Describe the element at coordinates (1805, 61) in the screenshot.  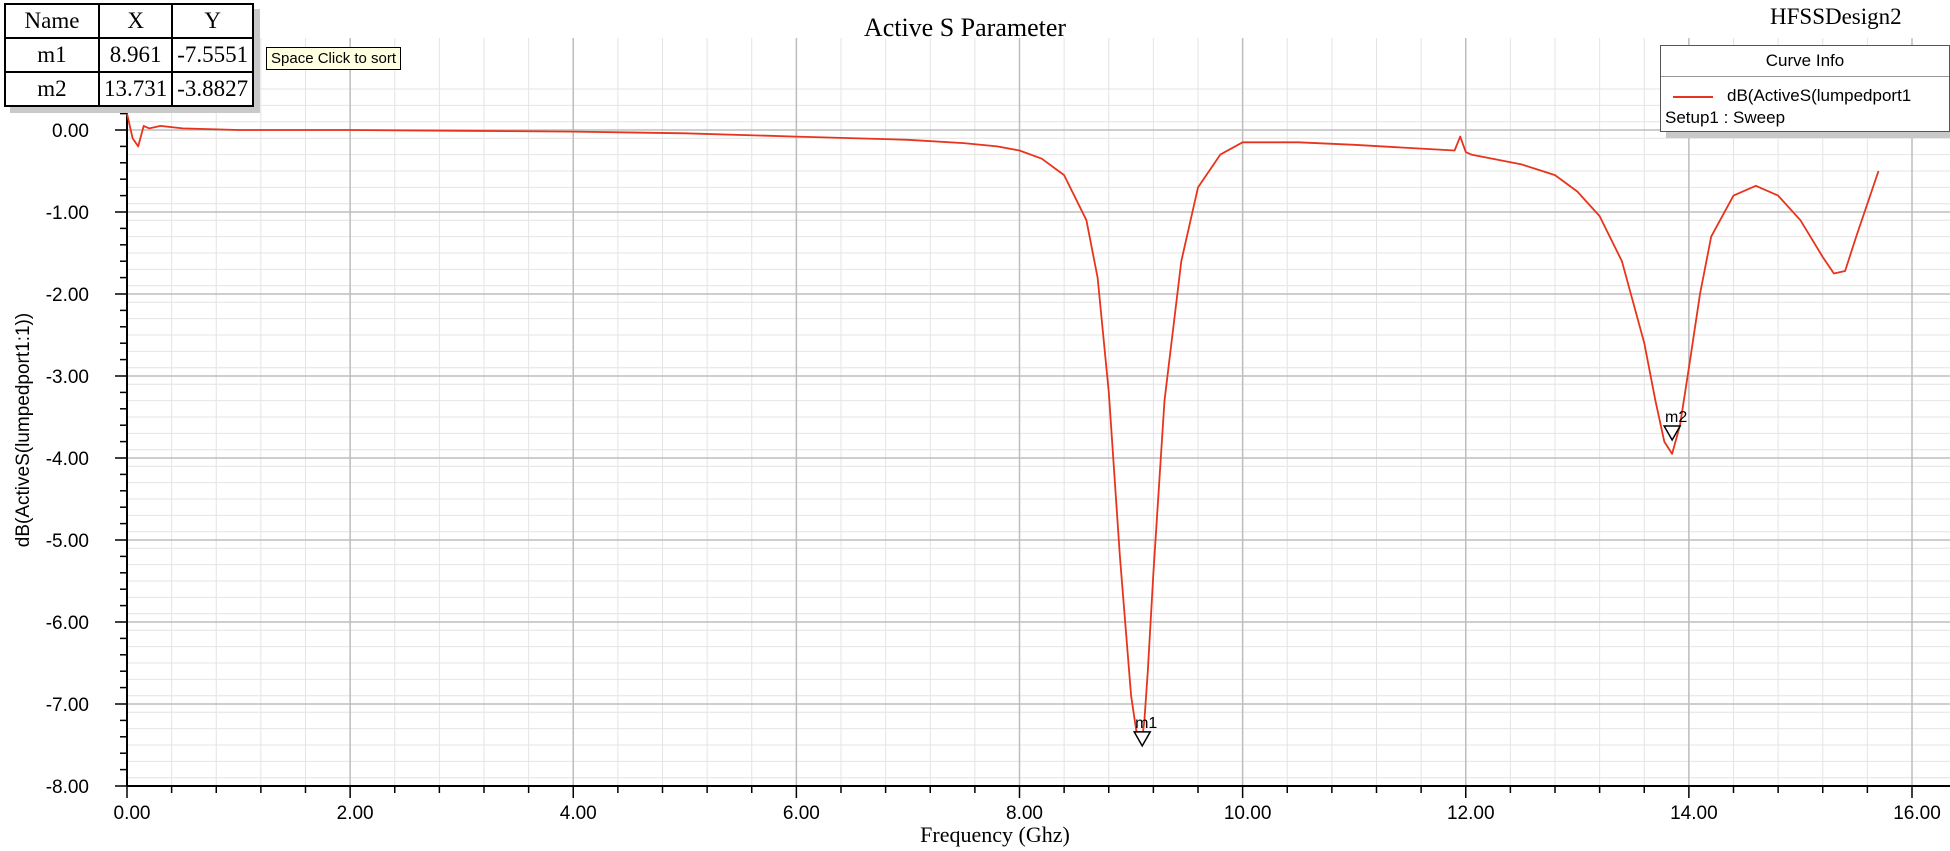
I see `curve-info-header: Curve Info` at that location.